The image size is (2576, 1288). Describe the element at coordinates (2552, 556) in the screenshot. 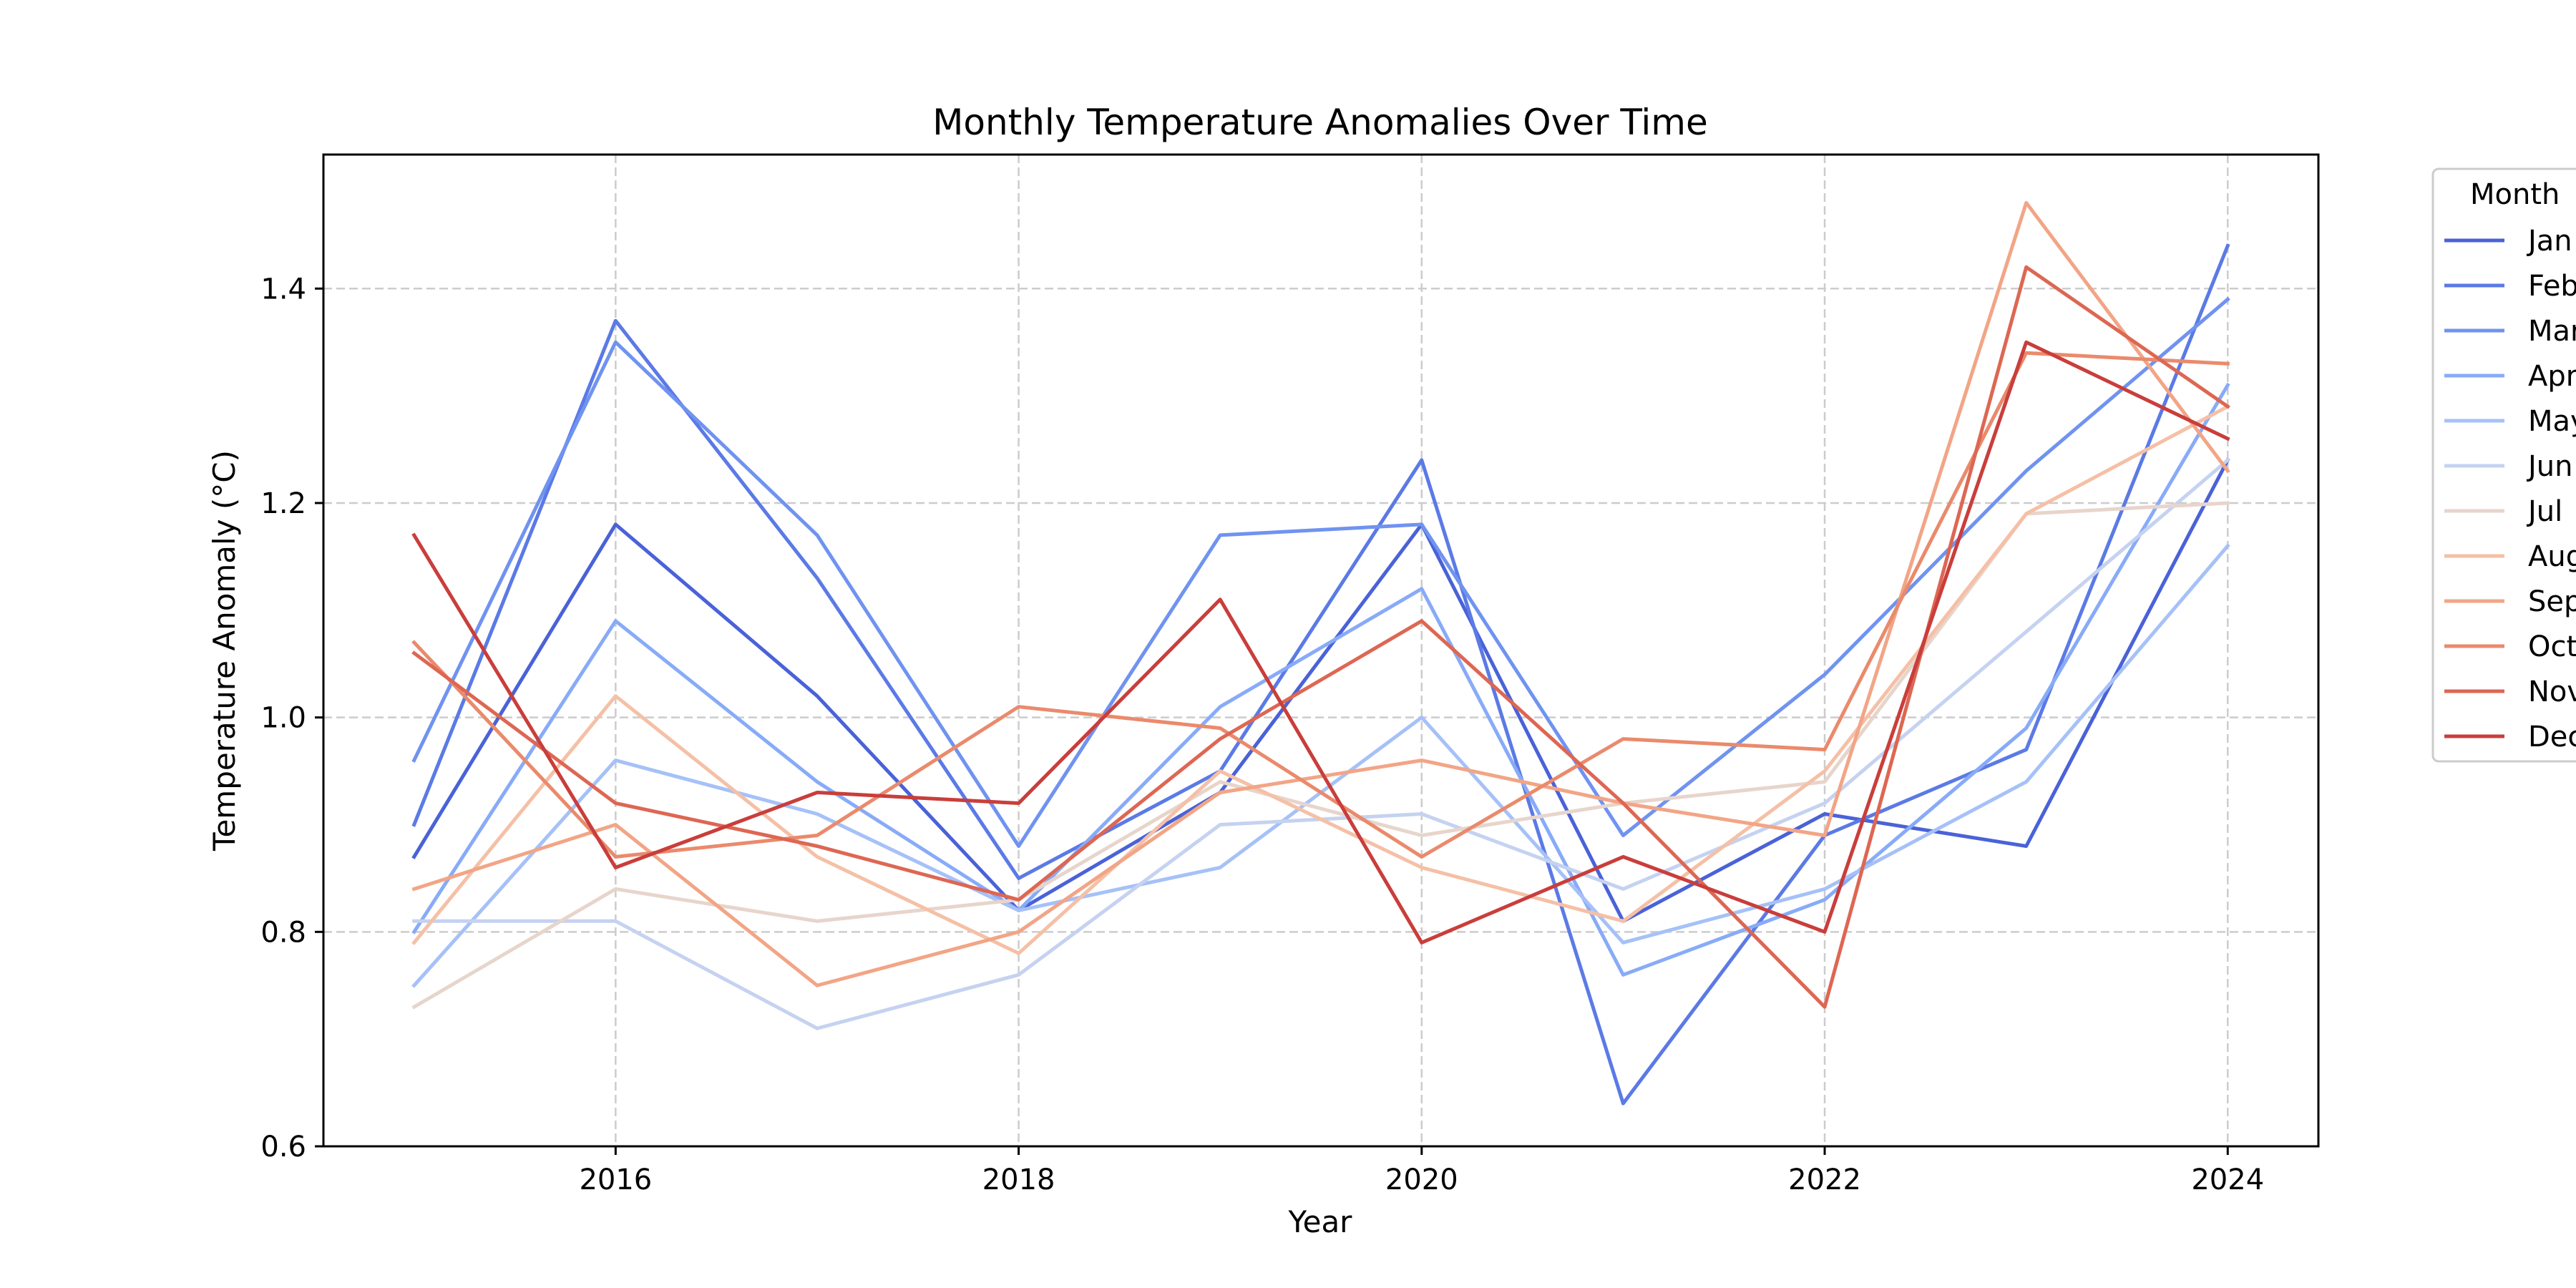

I see `legend-label-aug: Aug` at that location.